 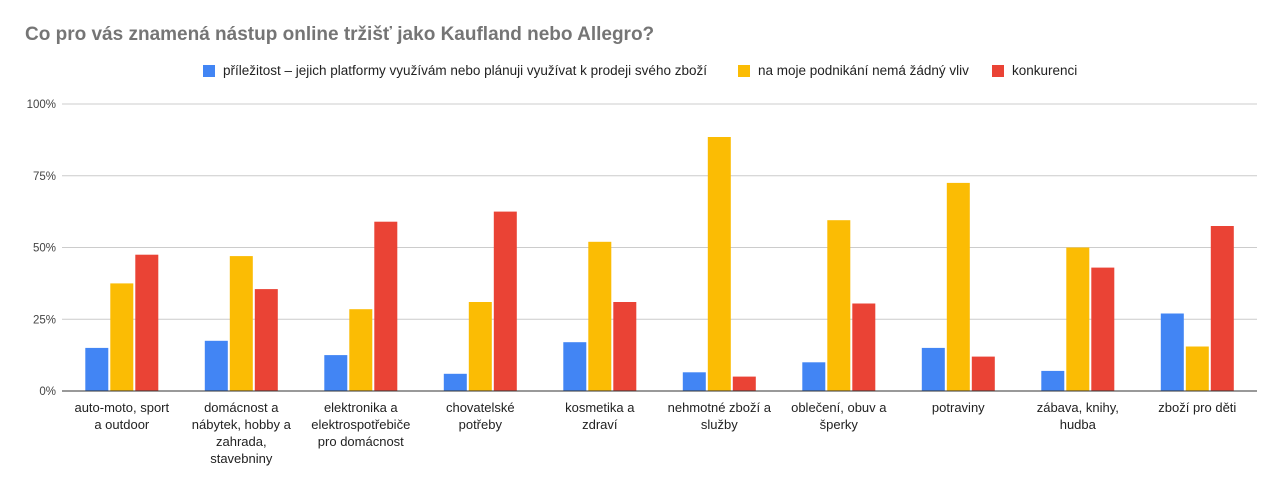 I want to click on y-tick-label: 100%, so click(x=41, y=105).